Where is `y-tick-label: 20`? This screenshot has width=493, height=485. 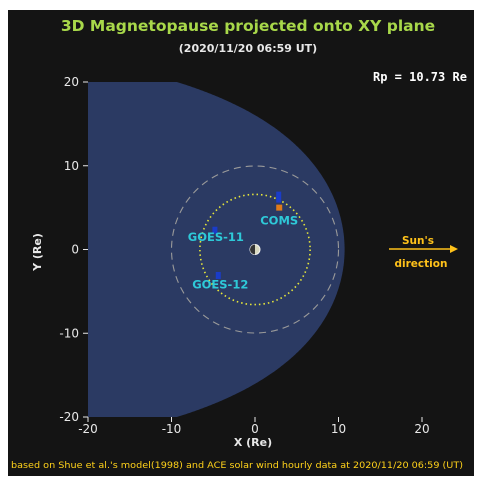 y-tick-label: 20 is located at coordinates (71, 82).